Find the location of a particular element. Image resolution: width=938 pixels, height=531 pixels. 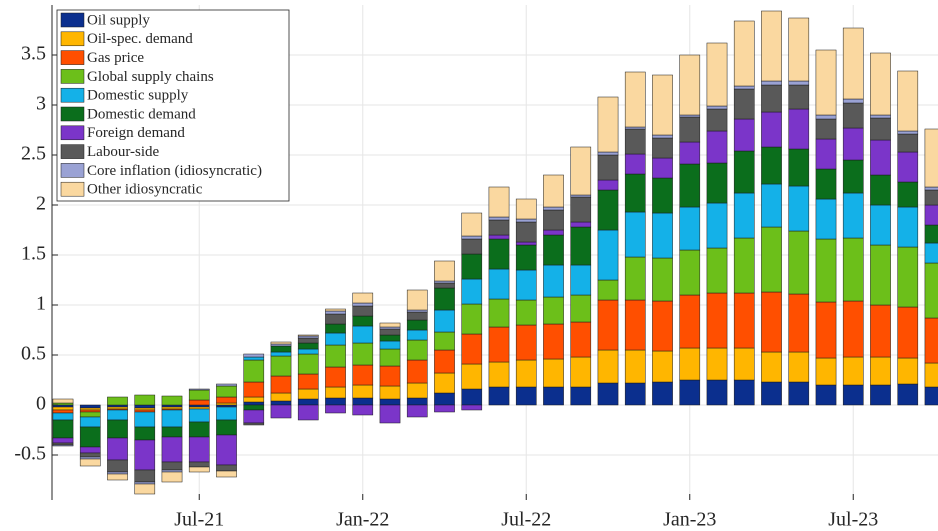

y-tick-label: 3.5 is located at coordinates (33, 54).